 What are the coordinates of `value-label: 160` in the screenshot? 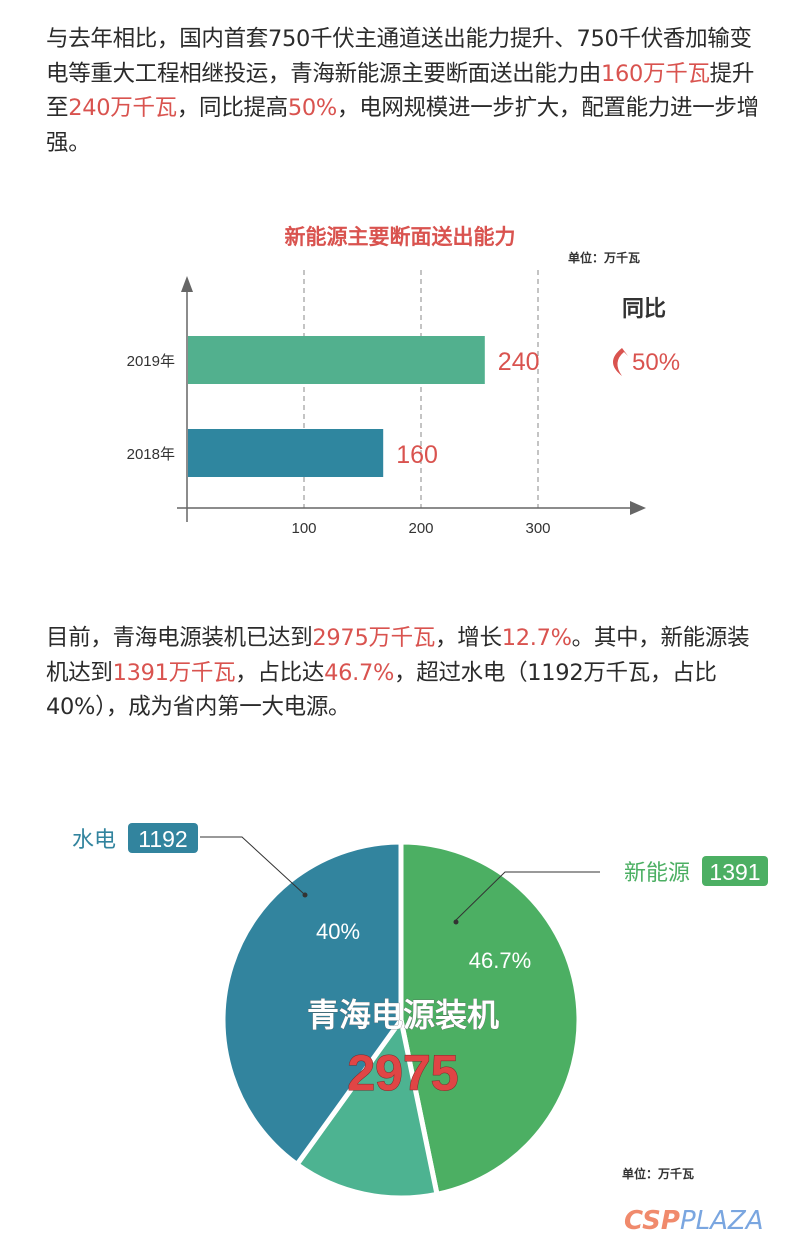 It's located at (417, 455).